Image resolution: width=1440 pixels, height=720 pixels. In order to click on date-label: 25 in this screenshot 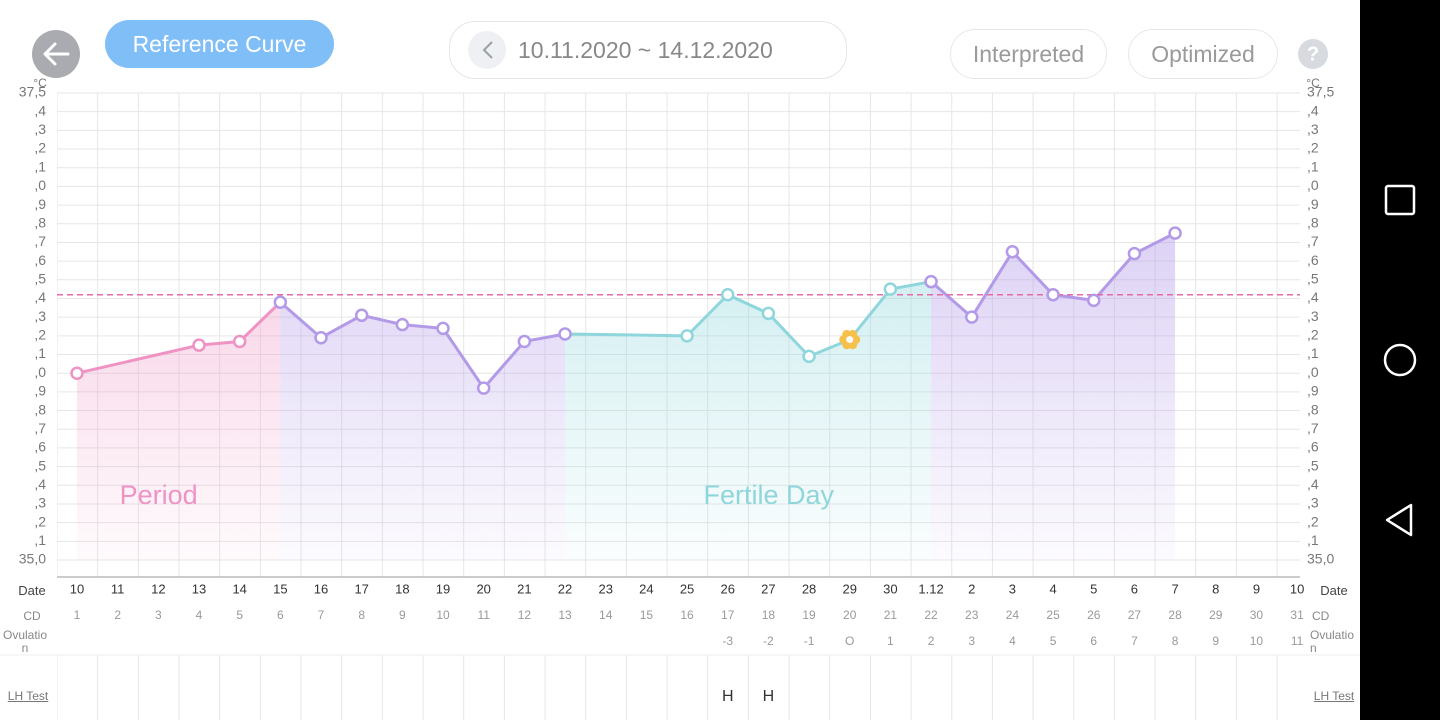, I will do `click(687, 588)`.